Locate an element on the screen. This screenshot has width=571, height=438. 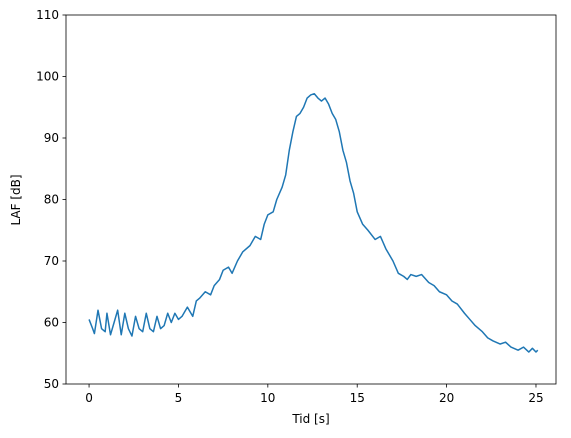
x-tick-label: 0 is located at coordinates (89, 398).